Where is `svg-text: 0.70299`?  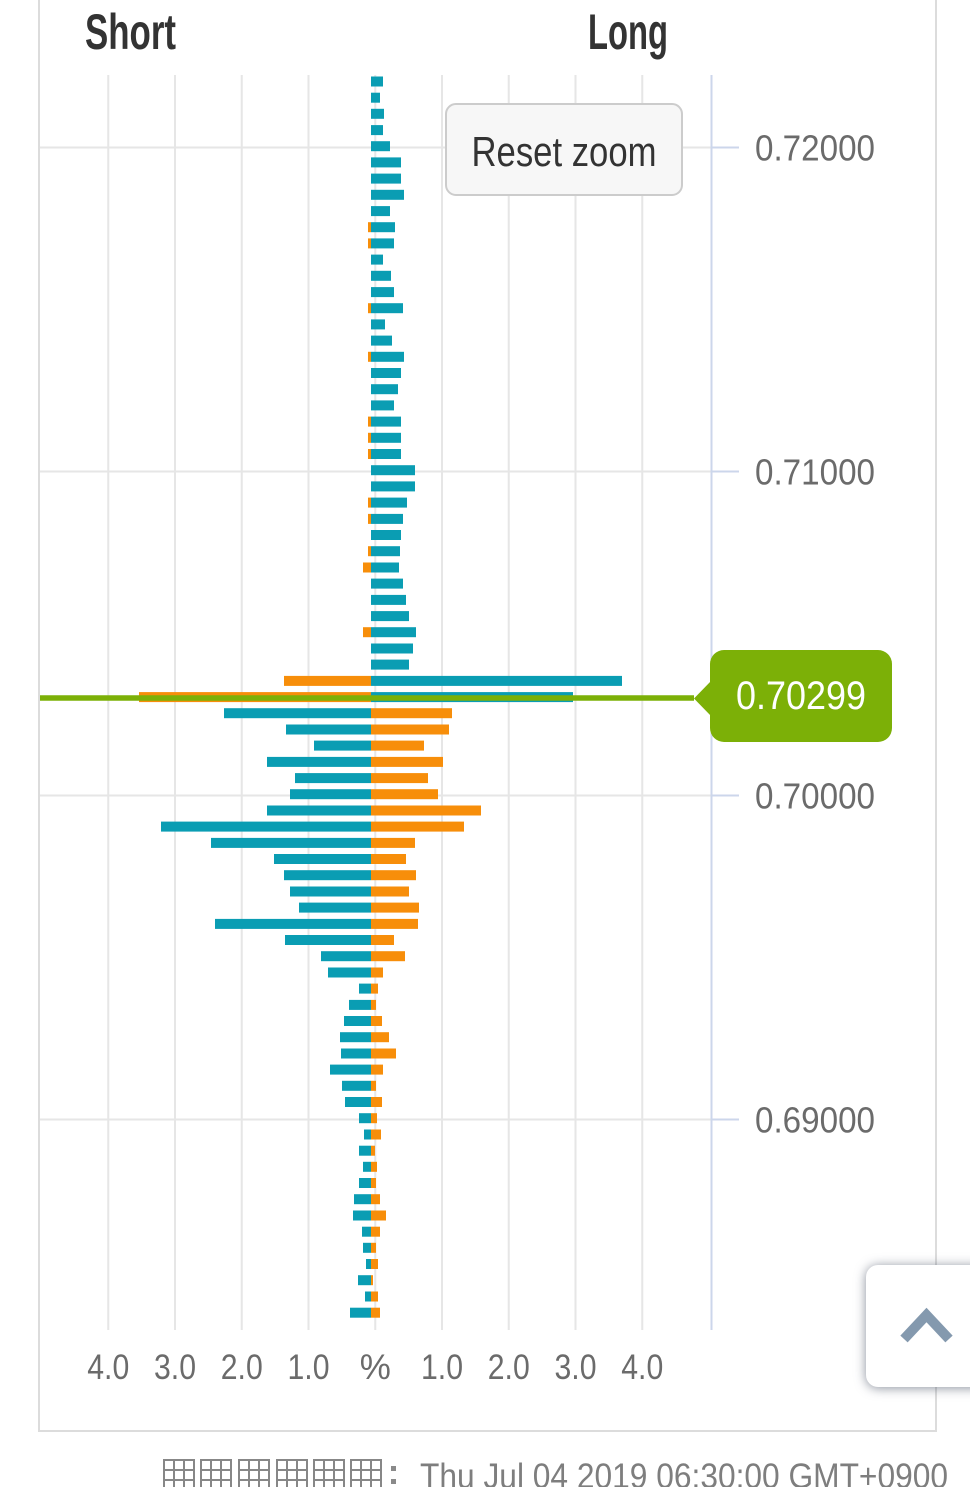
svg-text: 0.70299 is located at coordinates (801, 696).